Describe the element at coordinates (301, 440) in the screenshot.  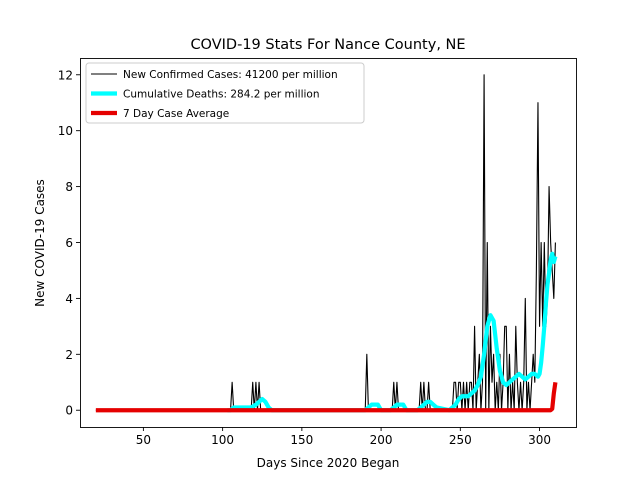
I see `x-tick-label: 150` at that location.